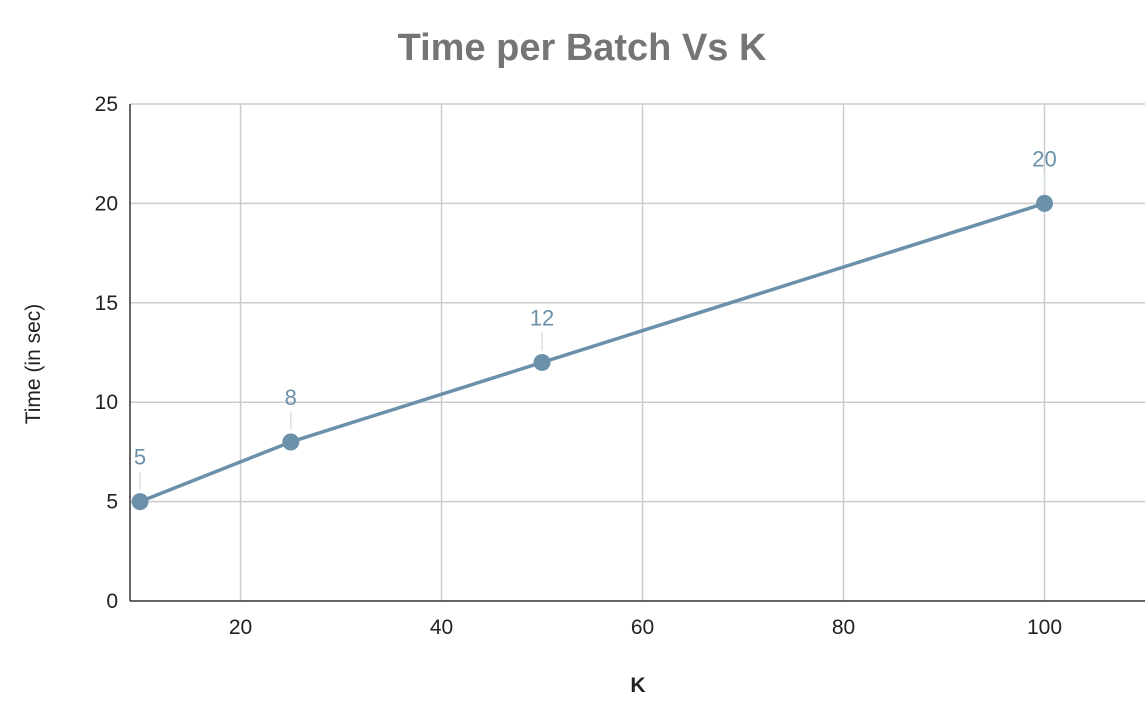 This screenshot has width=1148, height=711. I want to click on data-label: 5, so click(140, 457).